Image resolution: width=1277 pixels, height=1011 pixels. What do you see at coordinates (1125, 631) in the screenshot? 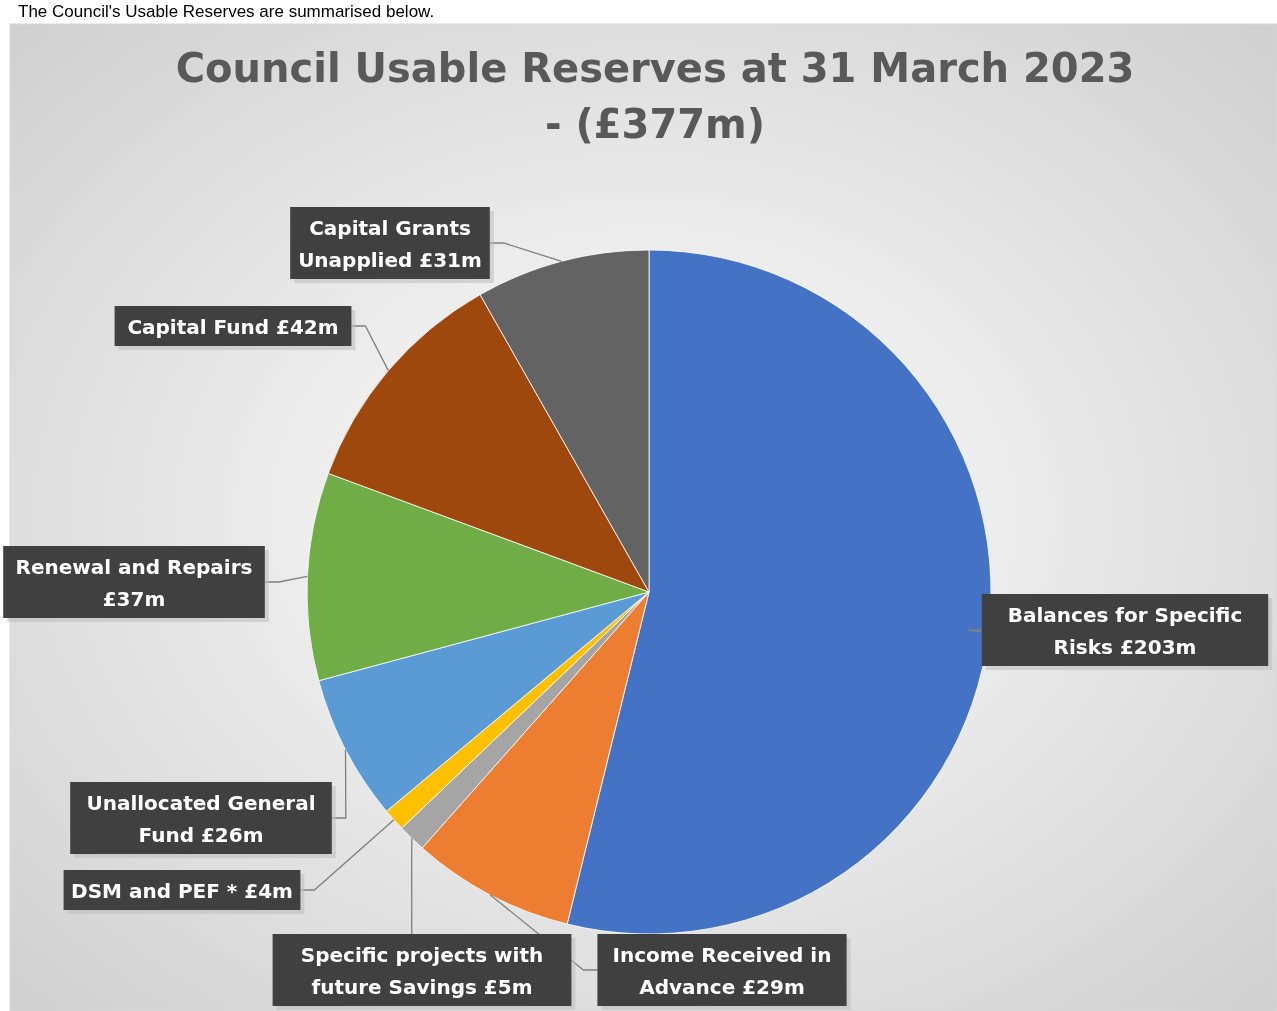
I see `slice-label: Balances for Specific Risks £203m` at bounding box center [1125, 631].